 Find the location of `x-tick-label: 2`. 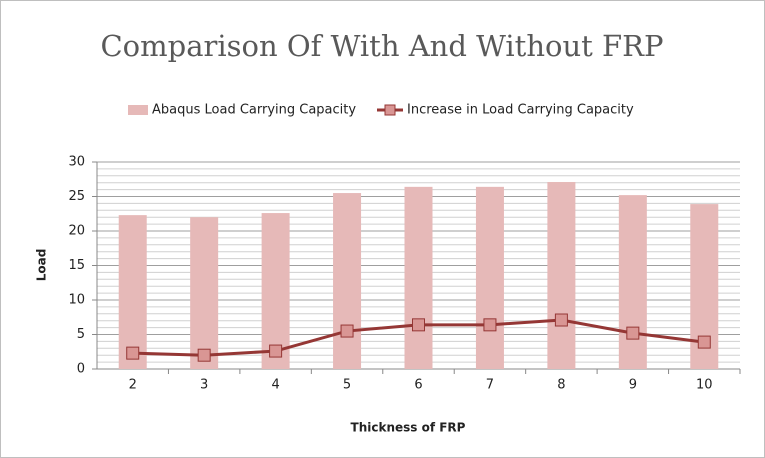

x-tick-label: 2 is located at coordinates (133, 385).